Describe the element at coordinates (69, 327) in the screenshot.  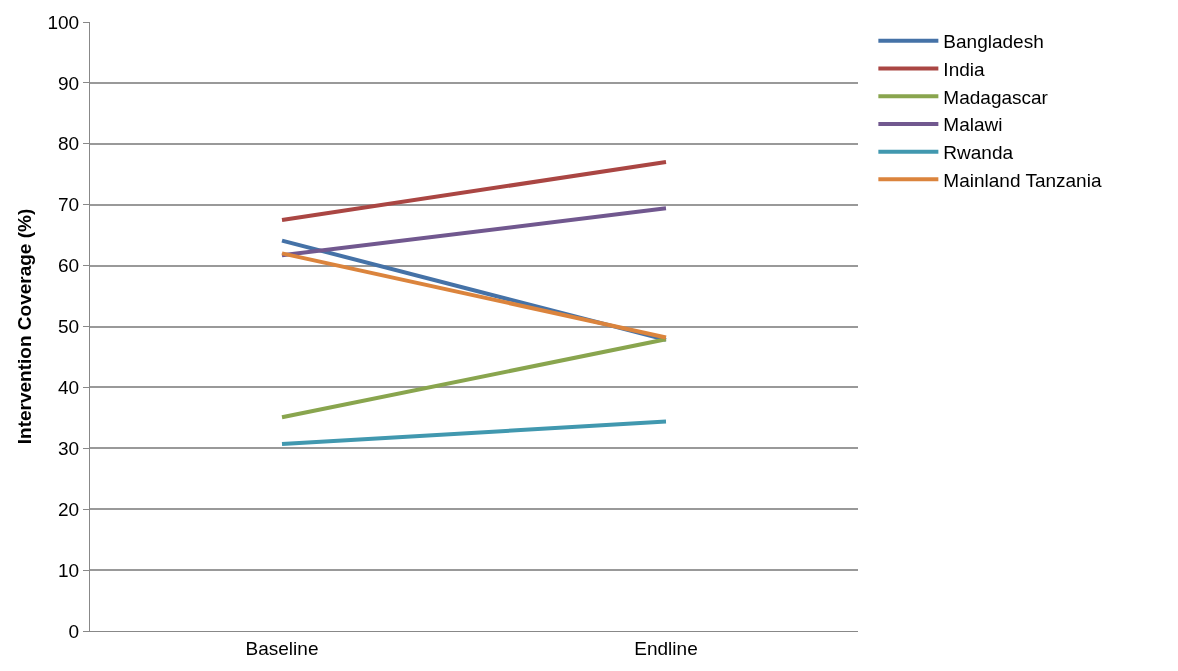
I see `y-tick-label: 50` at that location.